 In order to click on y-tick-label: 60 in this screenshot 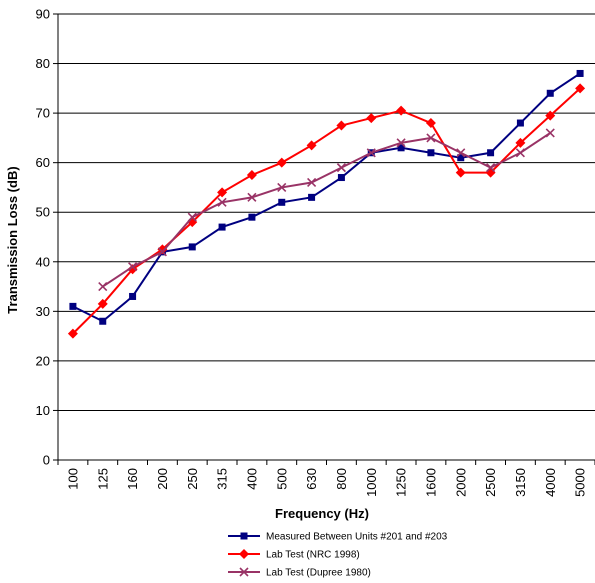, I will do `click(43, 162)`.